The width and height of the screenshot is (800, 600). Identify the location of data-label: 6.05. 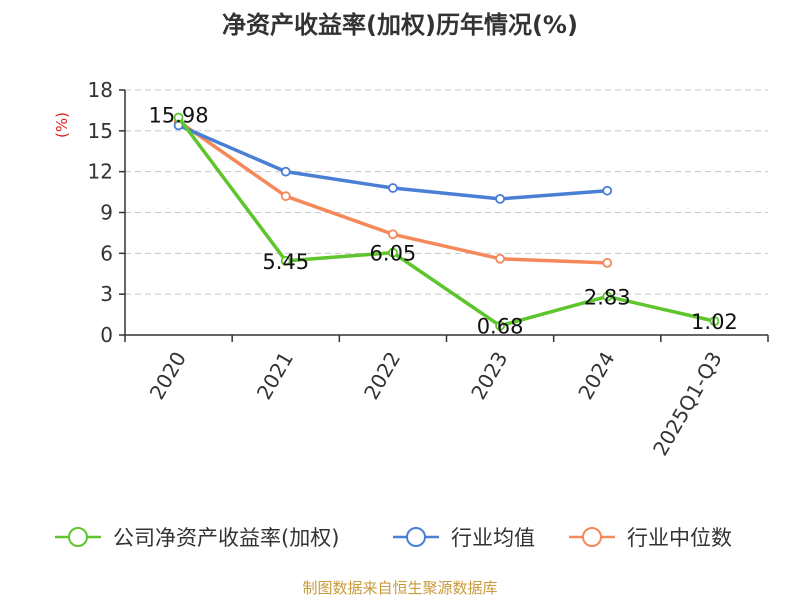
(393, 254).